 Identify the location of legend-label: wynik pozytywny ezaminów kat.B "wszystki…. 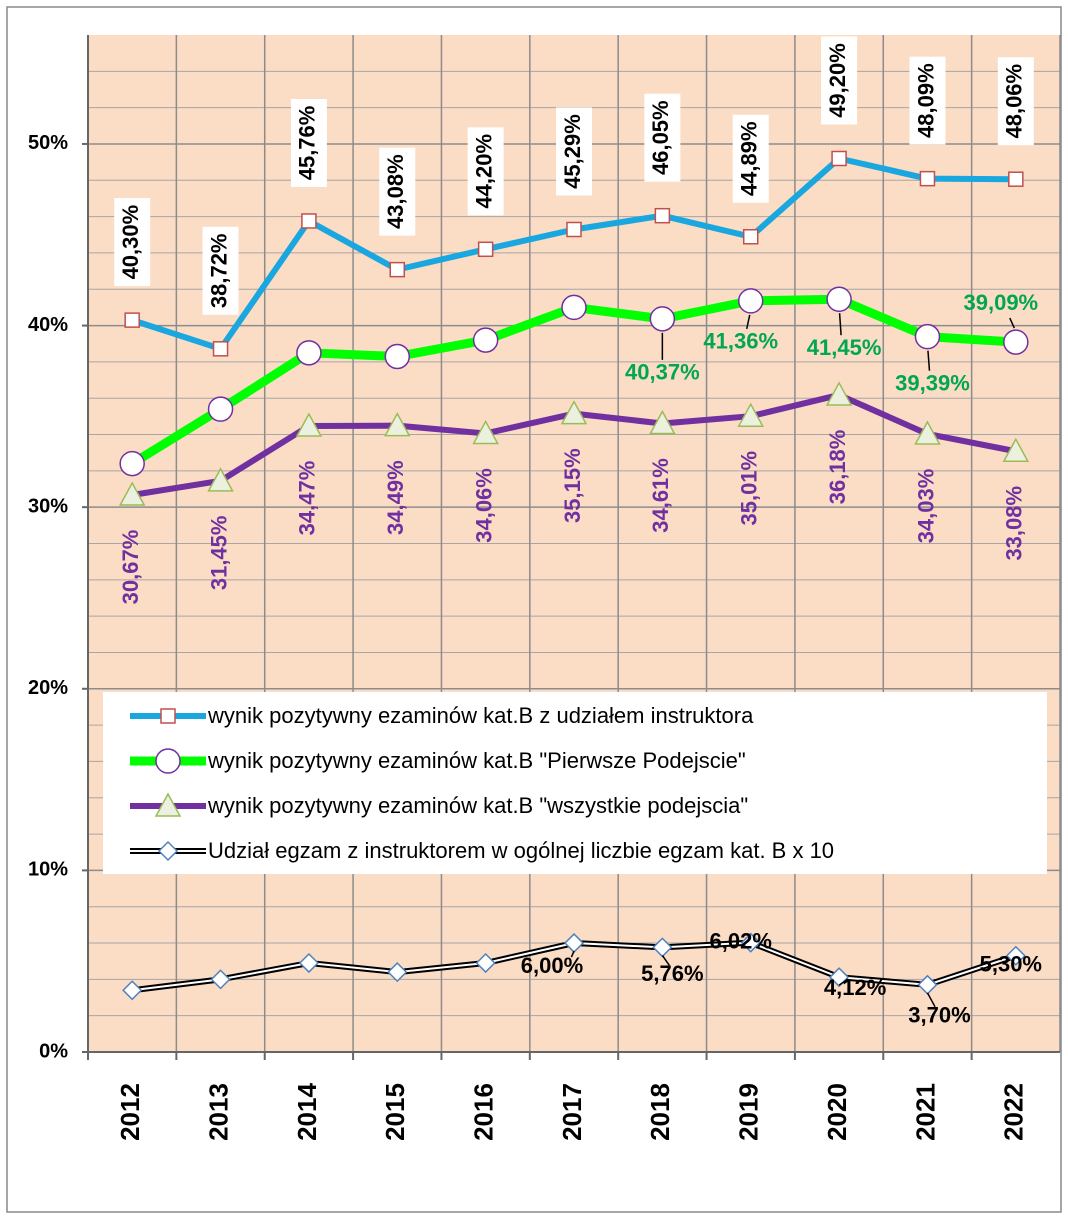
(477, 805).